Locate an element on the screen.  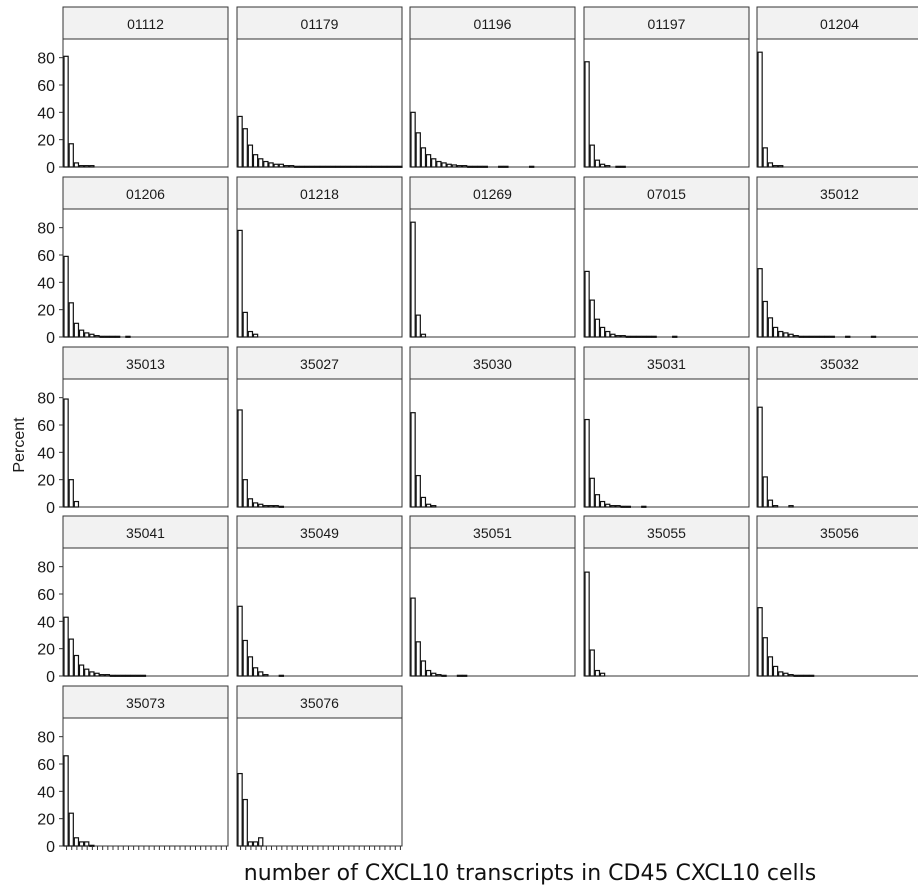
facet-strip-label: 35031 is located at coordinates (666, 364).